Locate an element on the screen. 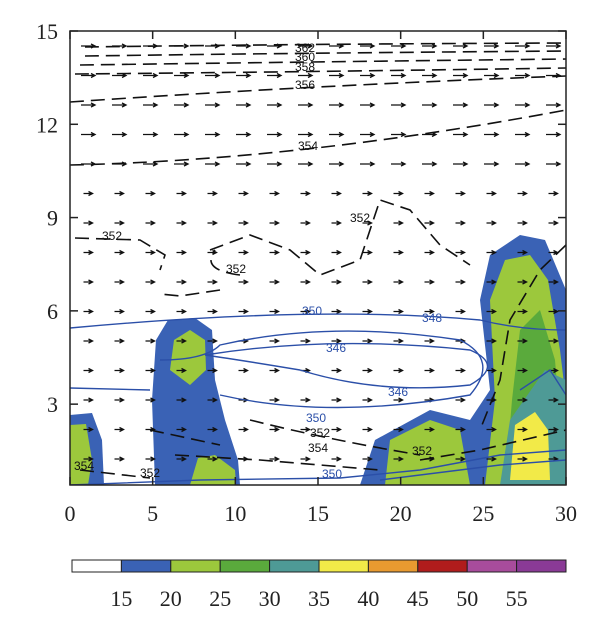 Image resolution: width=600 pixels, height=627 pixels. contour-label: 354 is located at coordinates (84, 466).